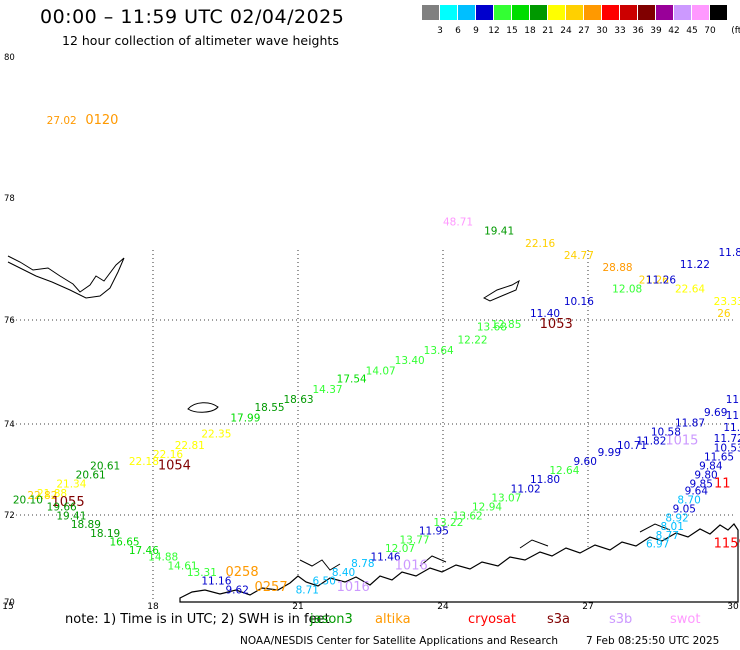  I want to click on pass-time-label: 1016, so click(411, 565).